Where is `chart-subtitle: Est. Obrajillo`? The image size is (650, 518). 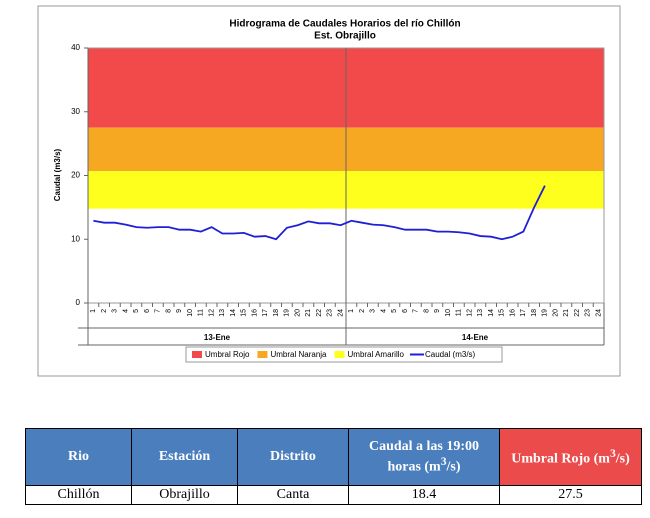
chart-subtitle: Est. Obrajillo is located at coordinates (345, 36).